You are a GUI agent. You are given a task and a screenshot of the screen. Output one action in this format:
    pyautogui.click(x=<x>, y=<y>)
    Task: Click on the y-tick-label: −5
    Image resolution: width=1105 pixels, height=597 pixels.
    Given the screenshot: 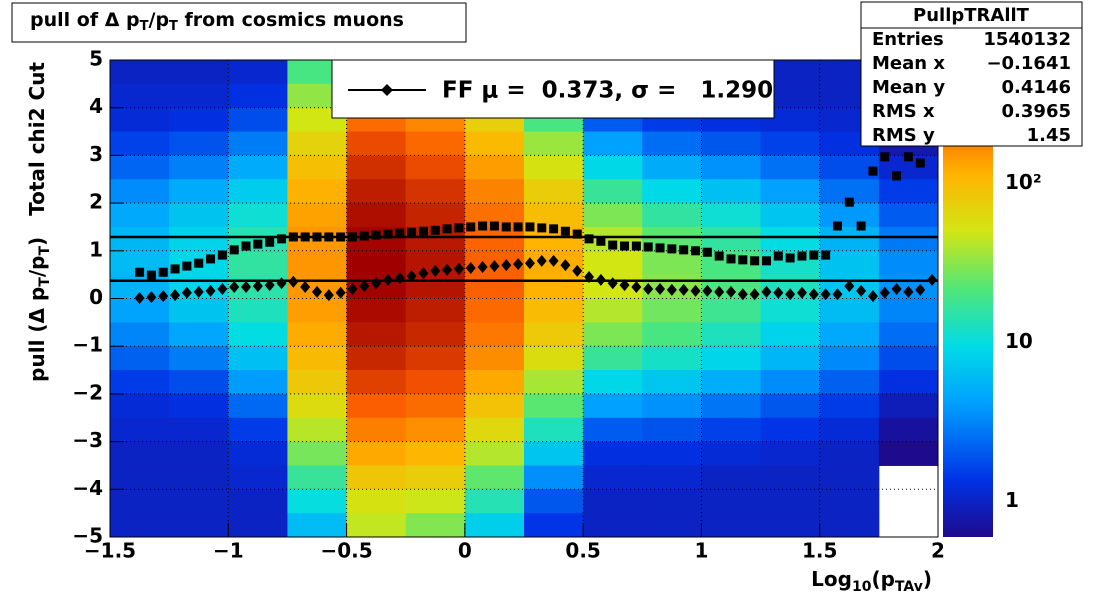 What is the action you would take?
    pyautogui.click(x=87, y=536)
    